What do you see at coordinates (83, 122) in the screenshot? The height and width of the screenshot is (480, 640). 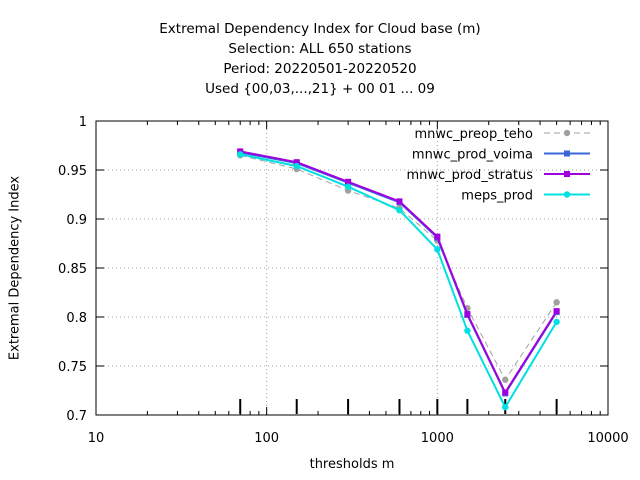 I see `y-tick-label: 1` at bounding box center [83, 122].